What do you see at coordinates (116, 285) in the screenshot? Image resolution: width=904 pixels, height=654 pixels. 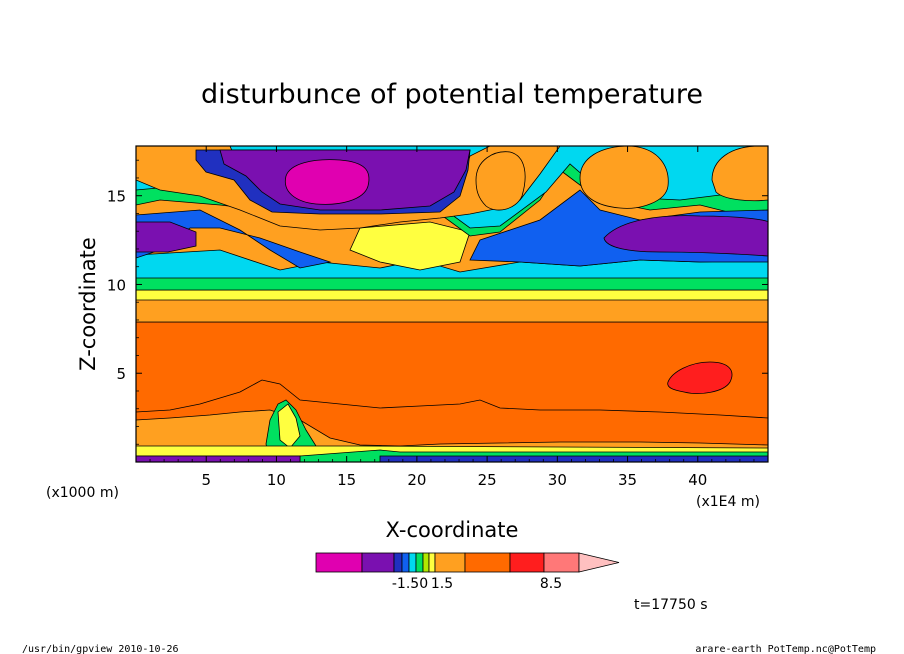 I see `y-tick-label: 10` at bounding box center [116, 285].